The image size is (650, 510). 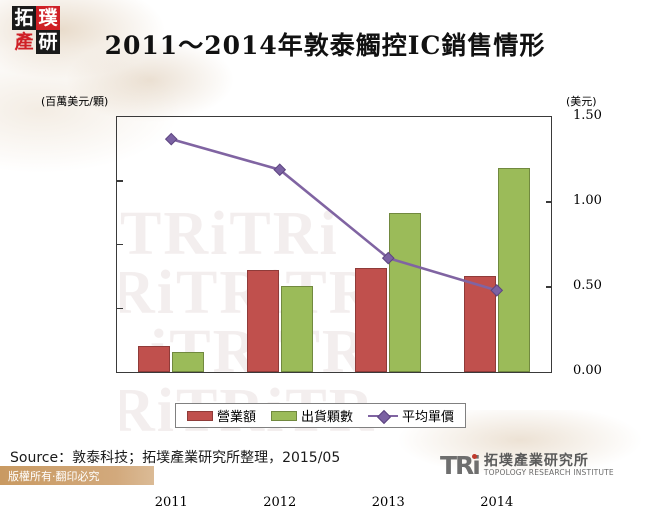 I want to click on tri-wordmark: TRi, so click(x=460, y=465).